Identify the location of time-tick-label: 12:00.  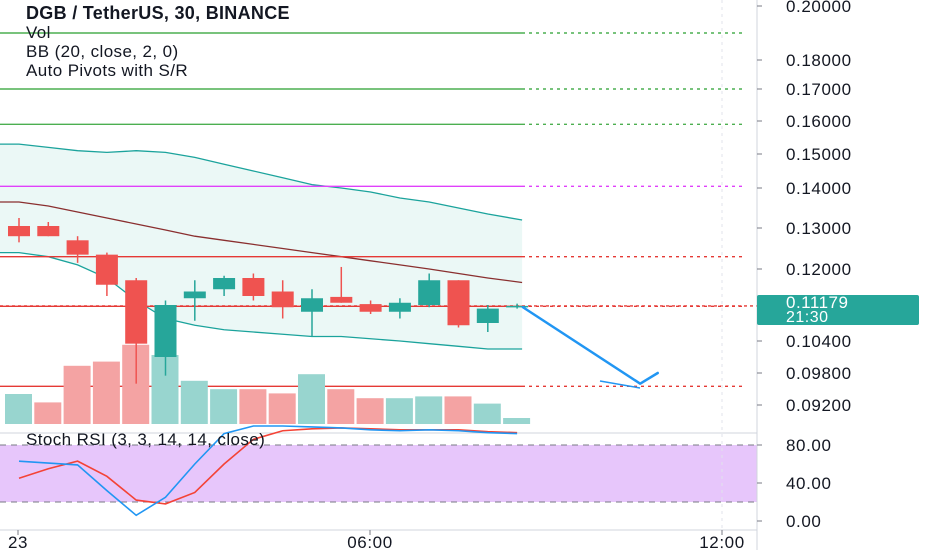
(722, 541).